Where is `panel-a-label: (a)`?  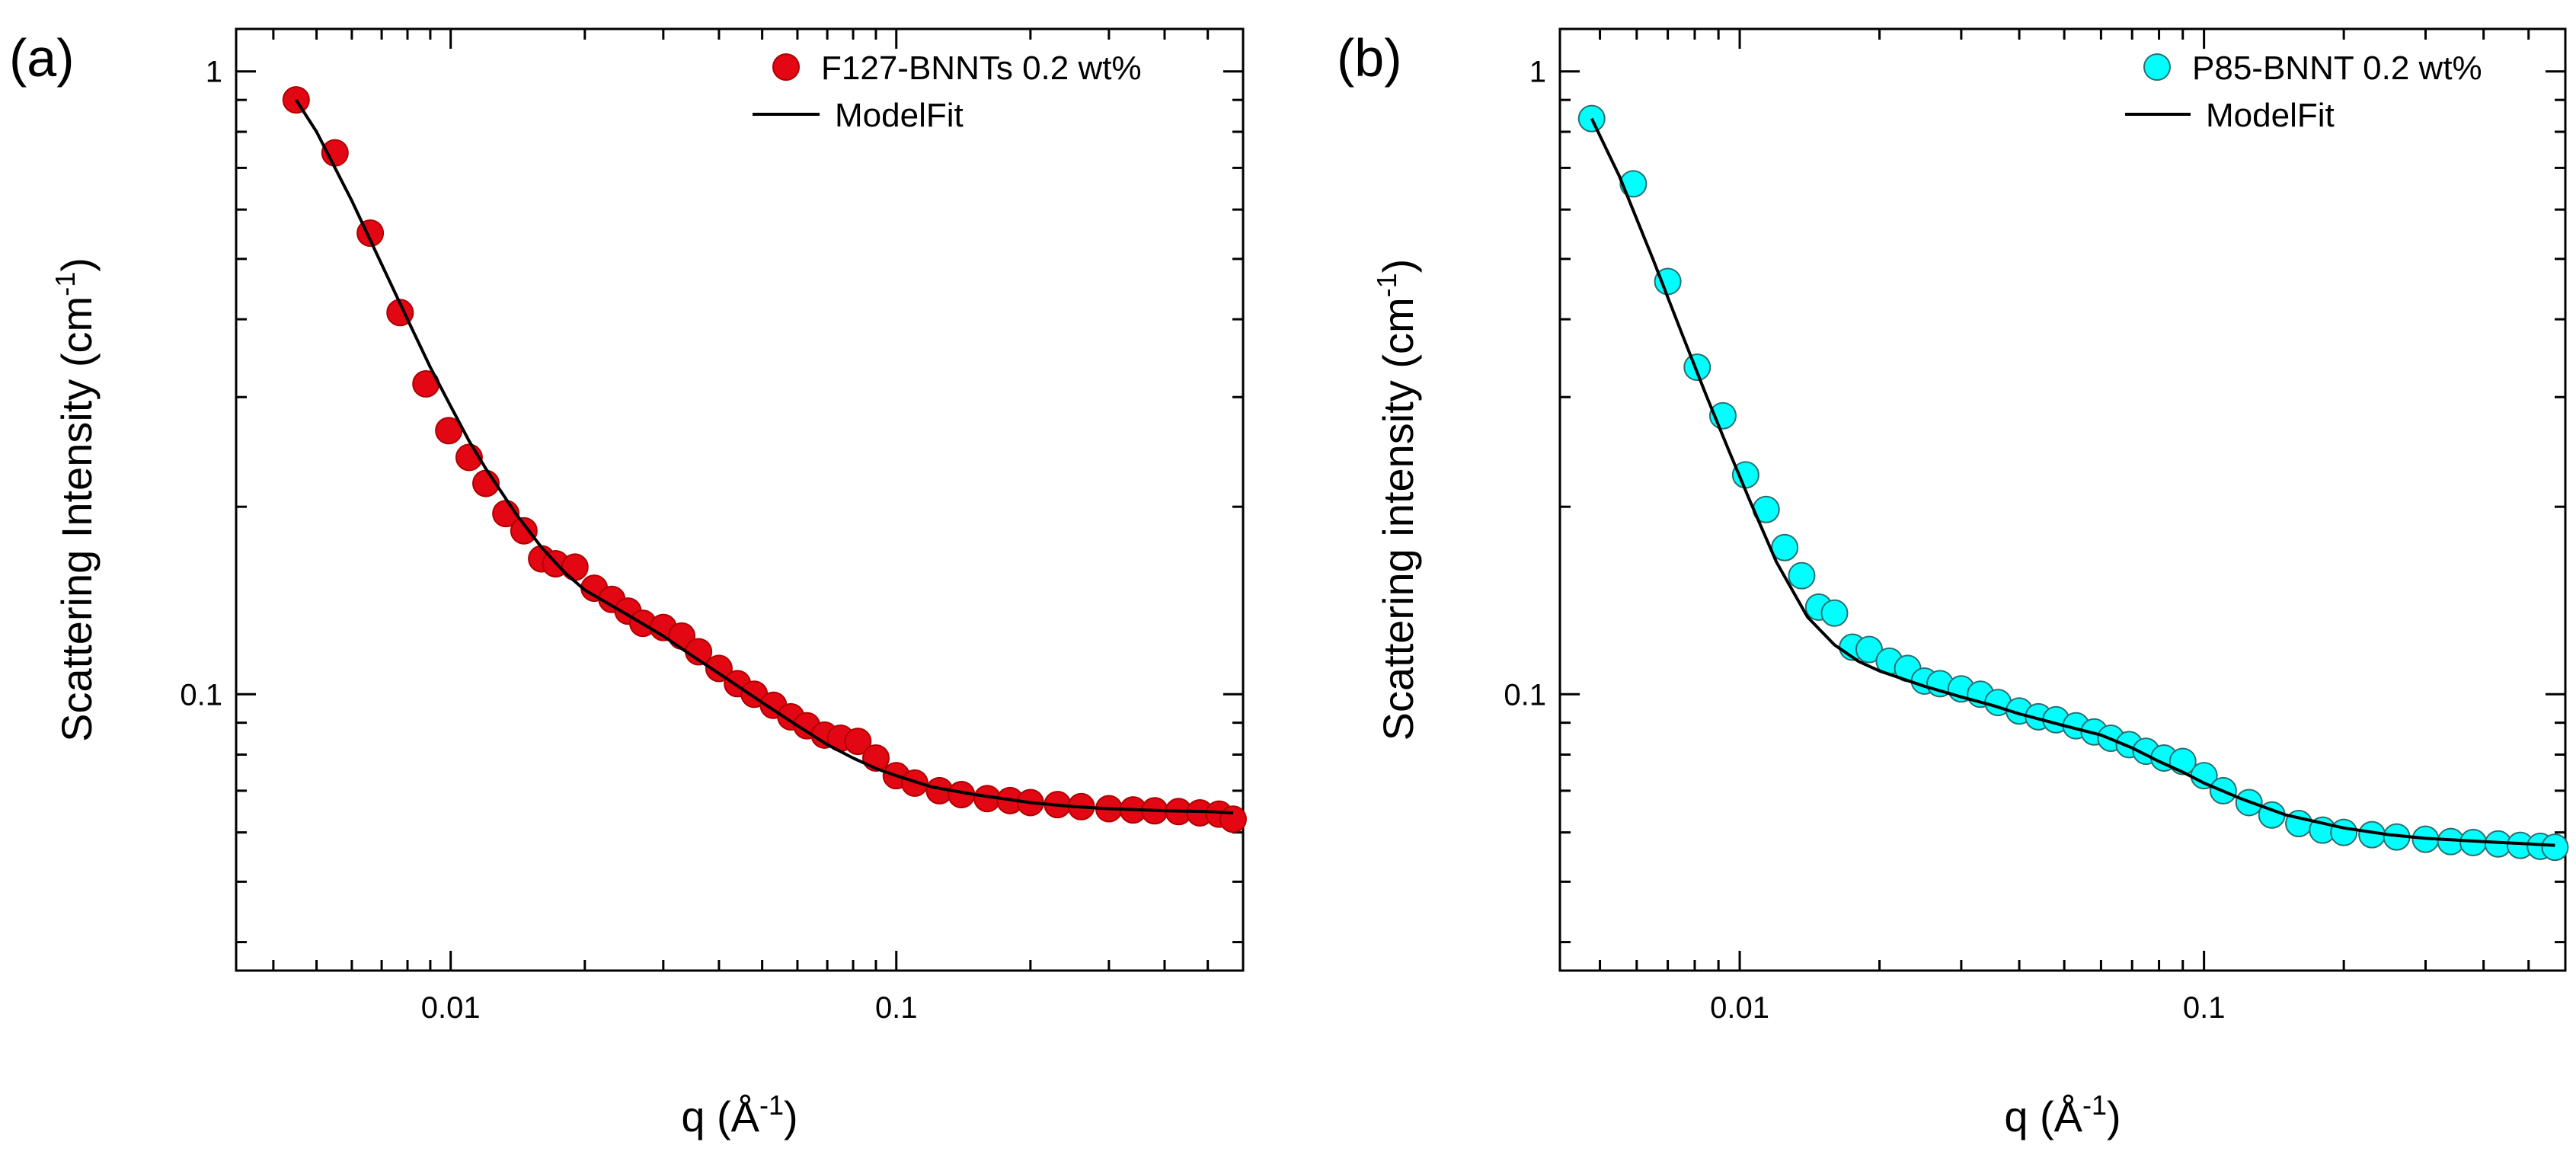 panel-a-label: (a) is located at coordinates (42, 58).